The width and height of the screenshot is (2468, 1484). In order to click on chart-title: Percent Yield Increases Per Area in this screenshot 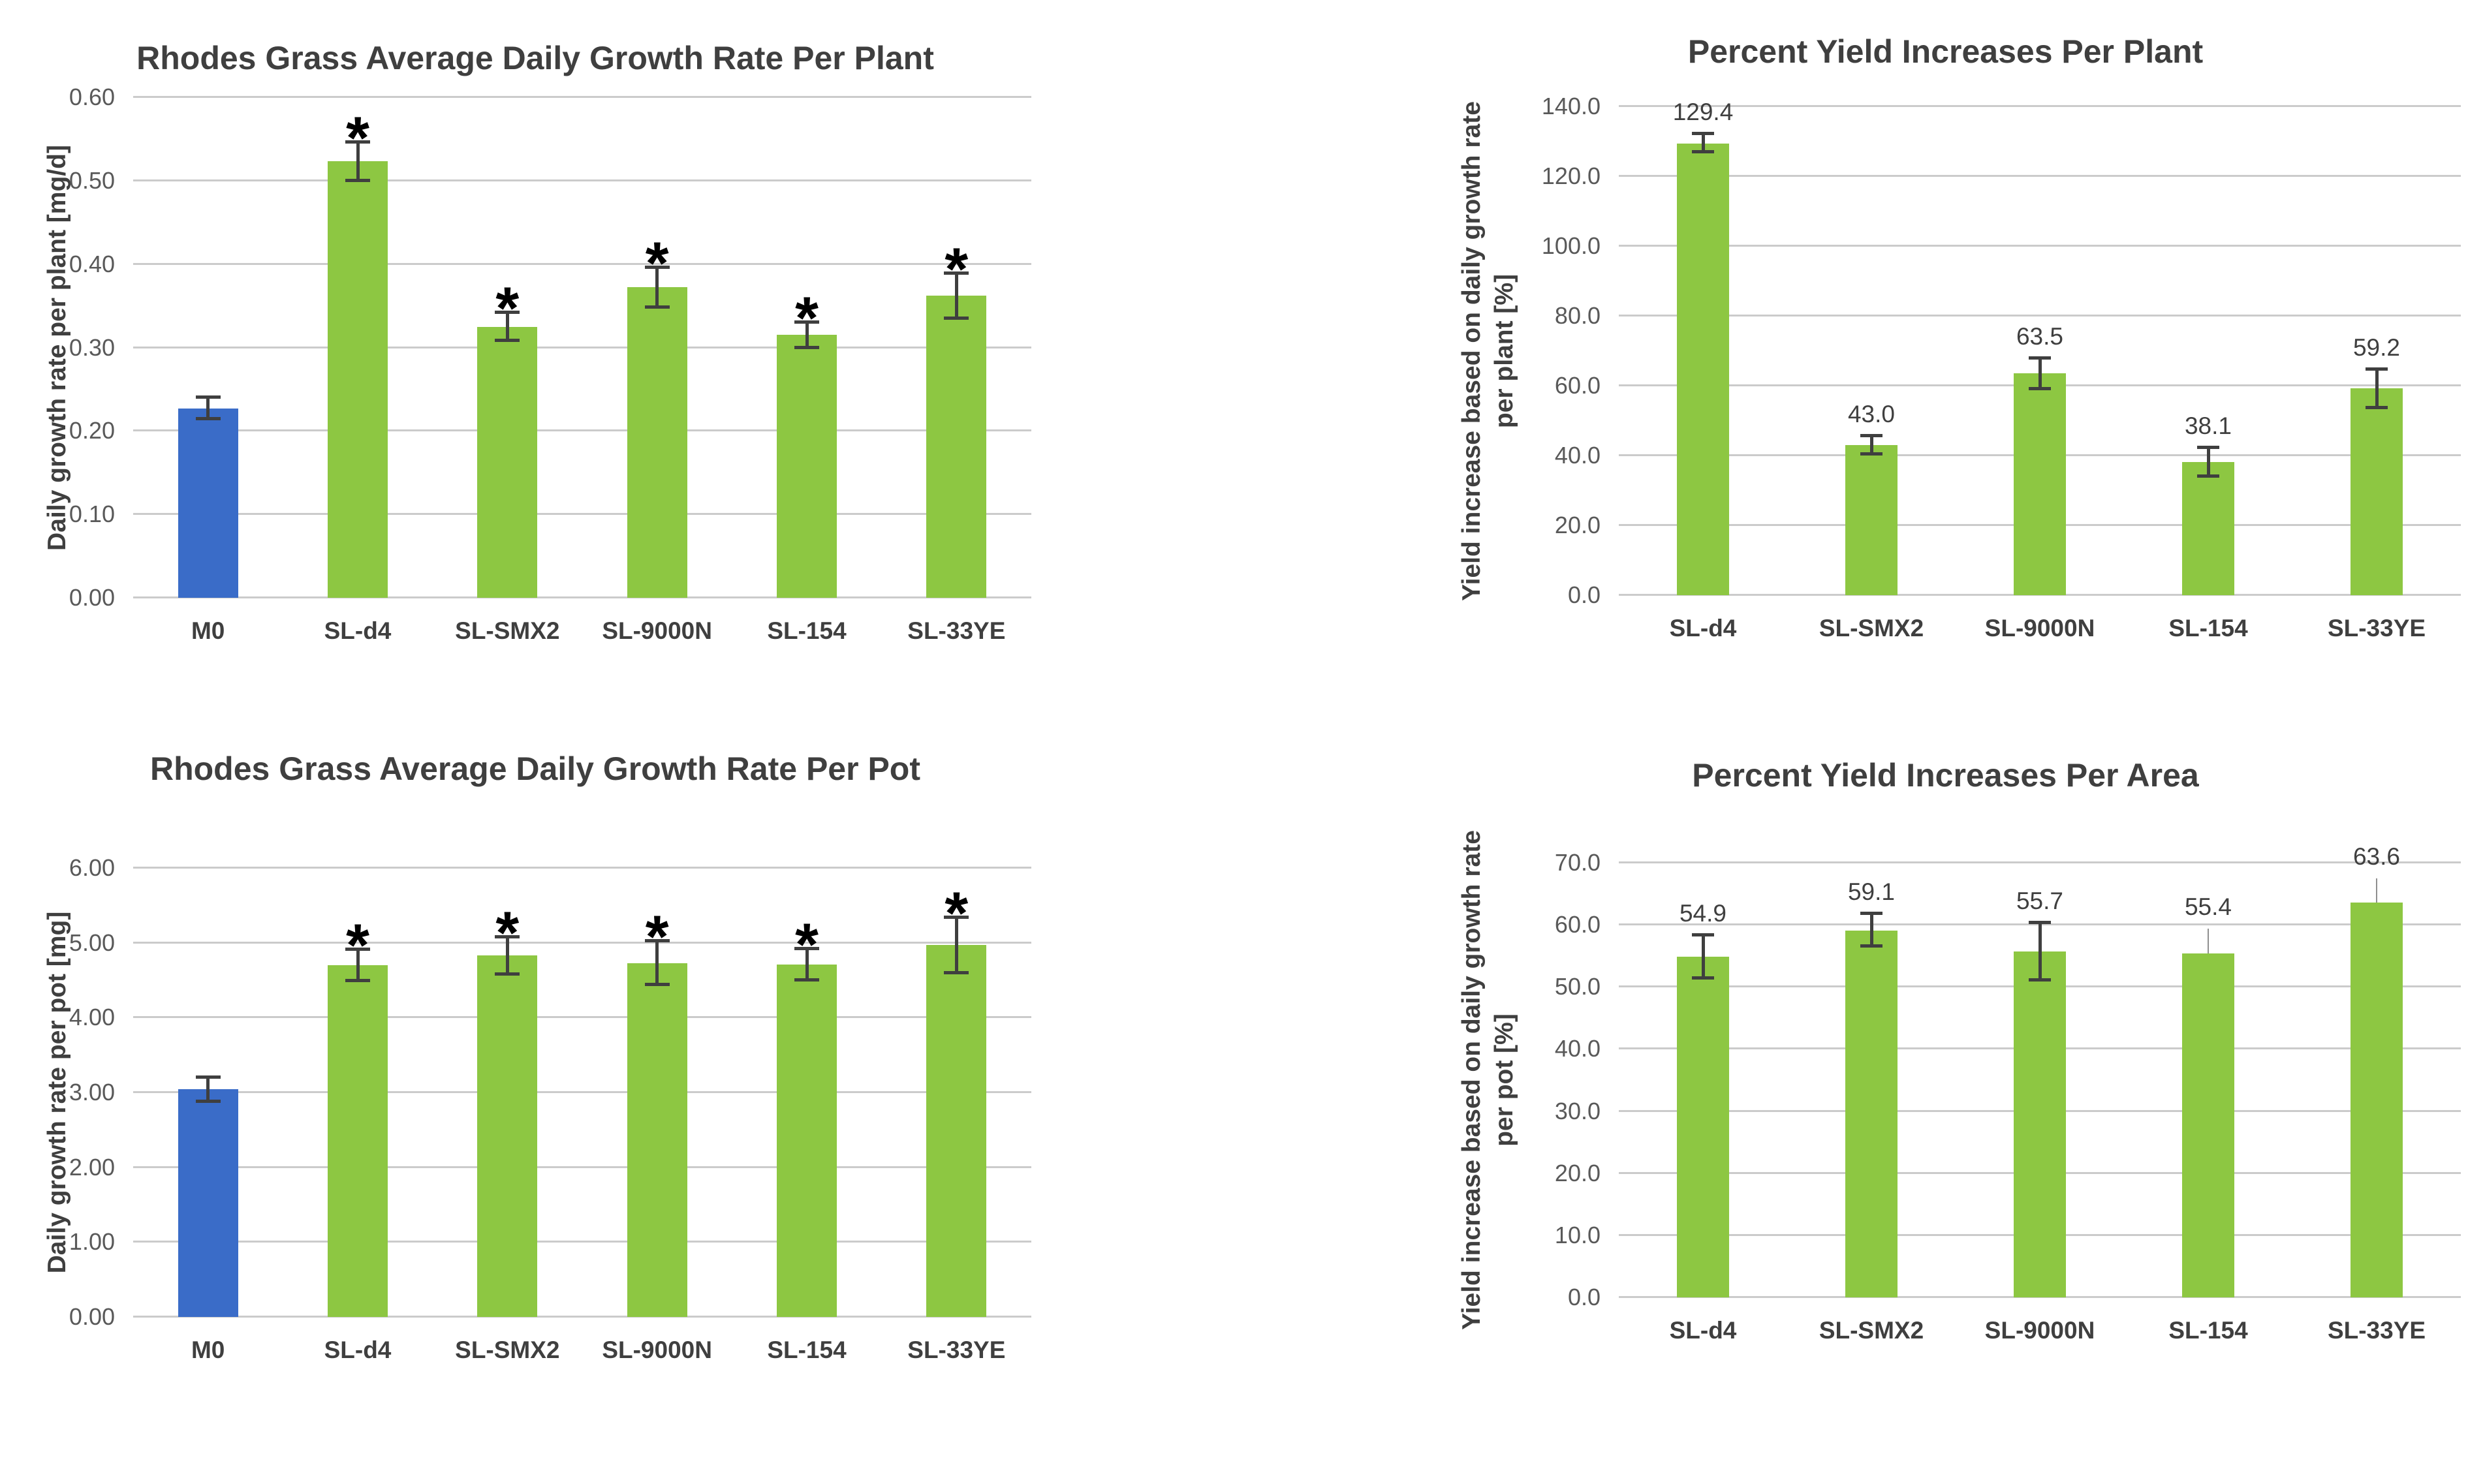, I will do `click(1945, 775)`.